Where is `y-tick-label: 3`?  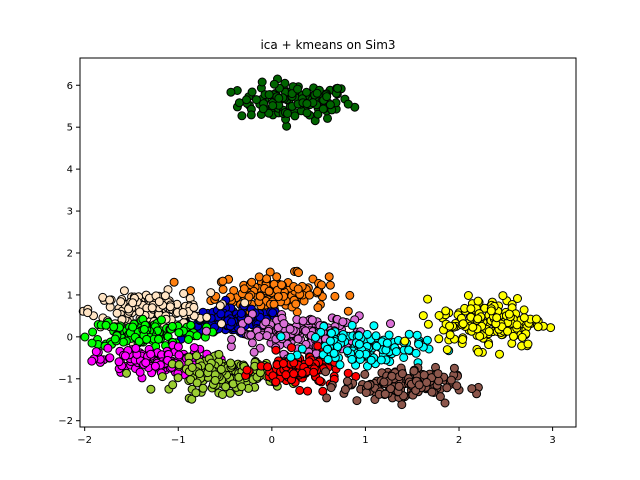 y-tick-label: 3 is located at coordinates (70, 212).